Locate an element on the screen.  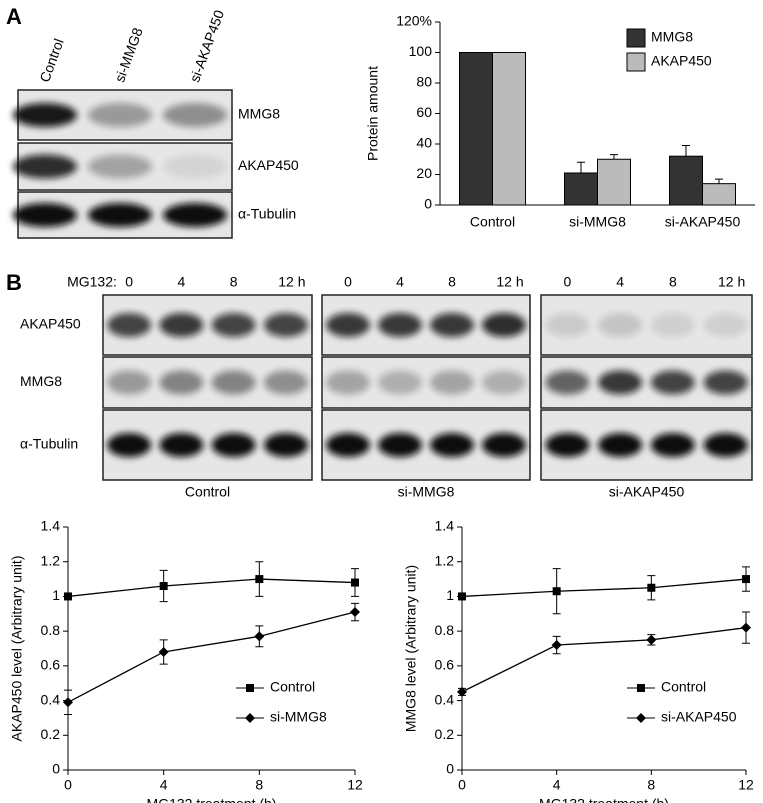
x-tick-label: 0 is located at coordinates (462, 785).